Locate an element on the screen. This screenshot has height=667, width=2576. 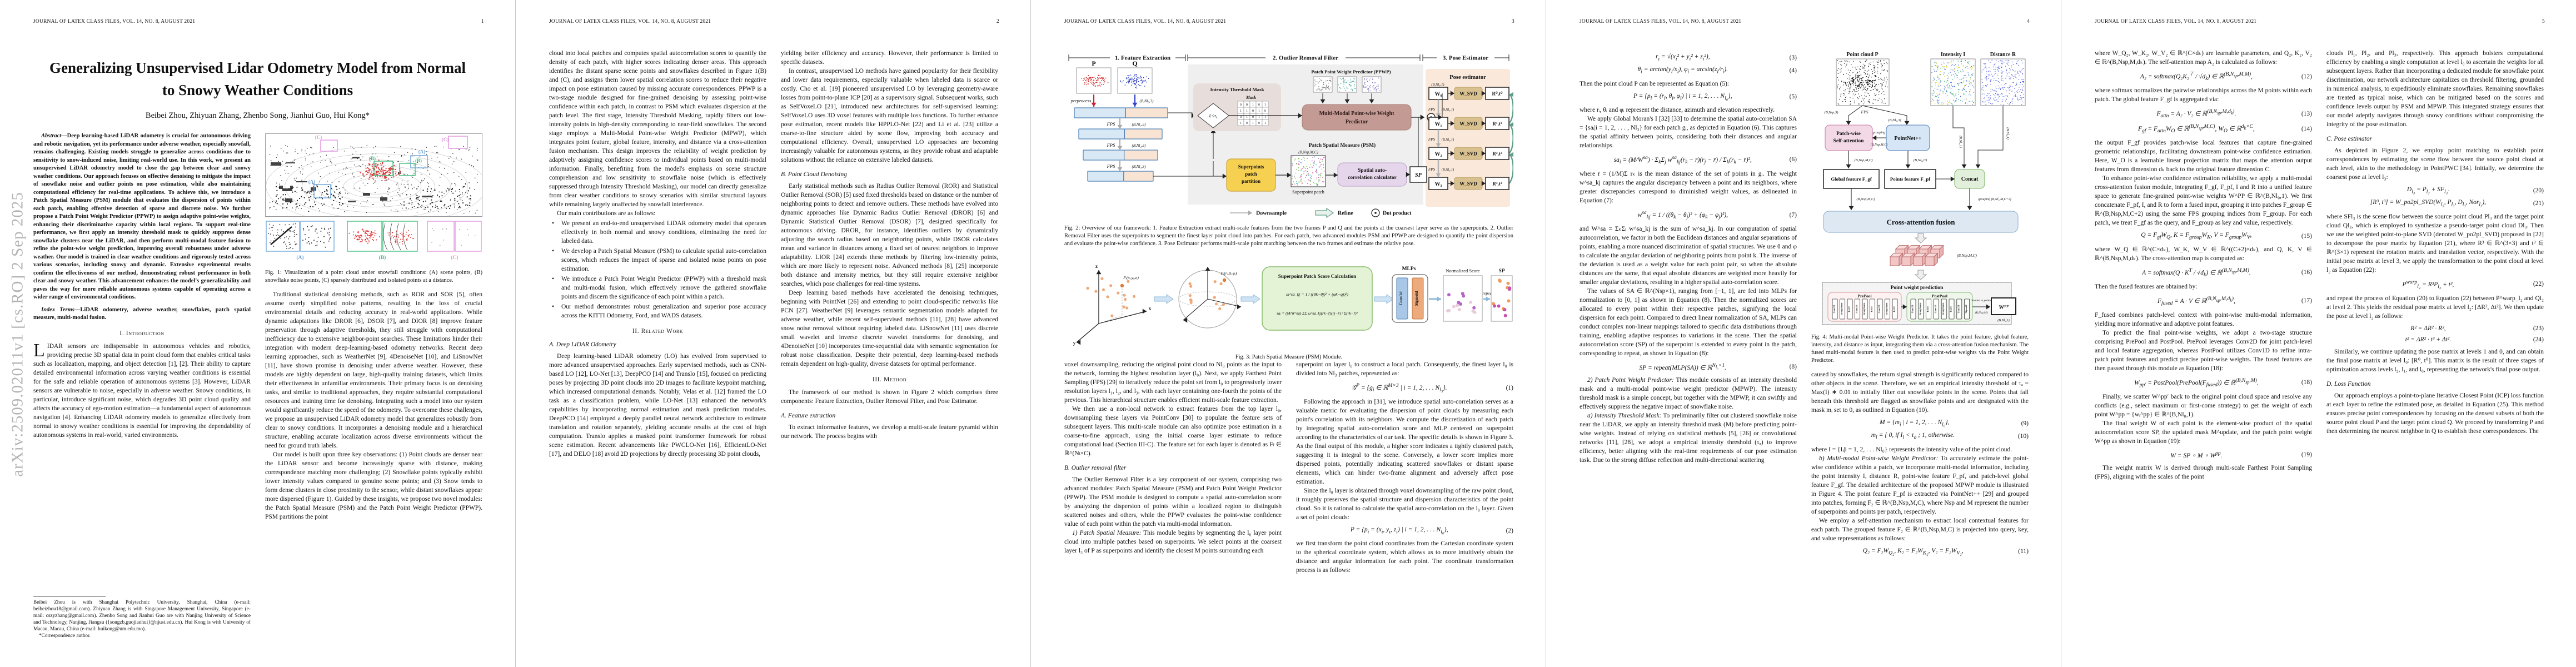
svg-text: (B,Nl₀,3) is located at coordinates (1147, 101).